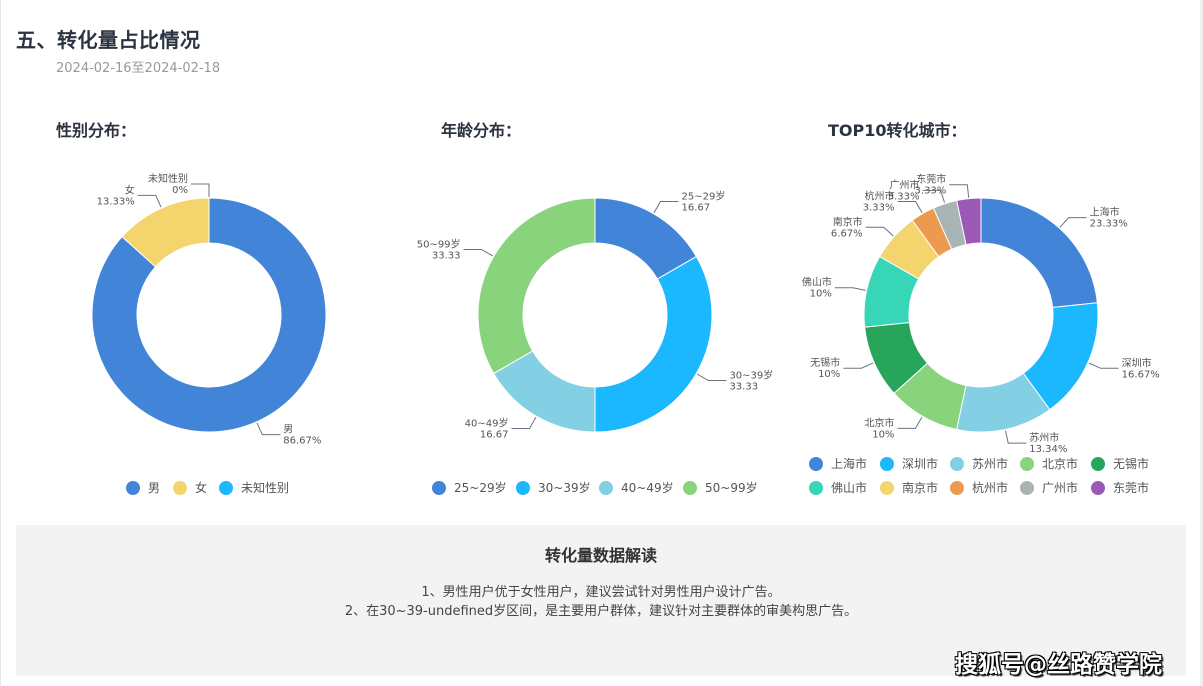 Image resolution: width=1203 pixels, height=686 pixels. I want to click on page-scrollbar-track, so click(1201, 343).